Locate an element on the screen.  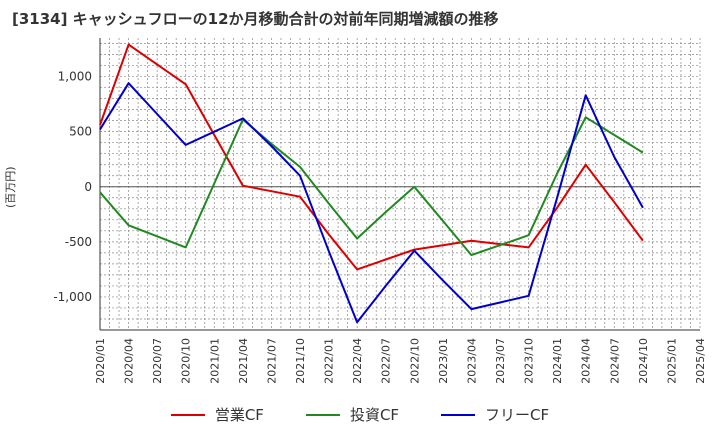
y-tick-label: -500 is located at coordinates (78, 242).